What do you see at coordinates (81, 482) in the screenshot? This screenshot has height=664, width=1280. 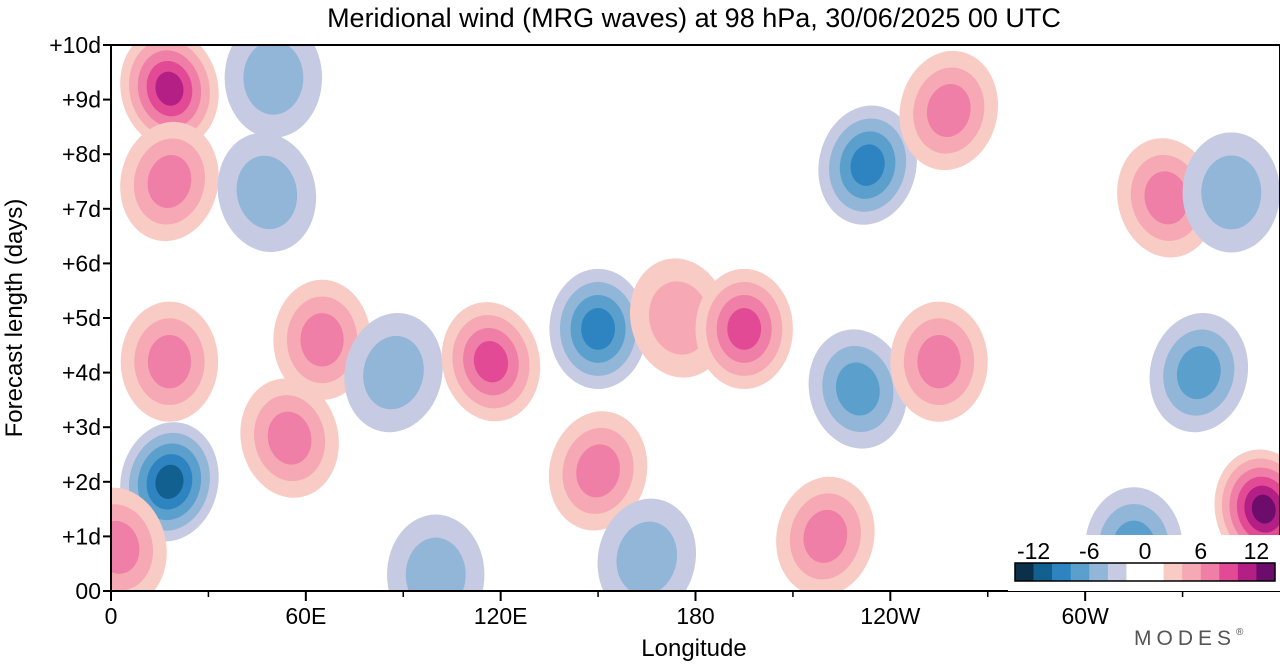 I see `y-tick-label: +2d` at bounding box center [81, 482].